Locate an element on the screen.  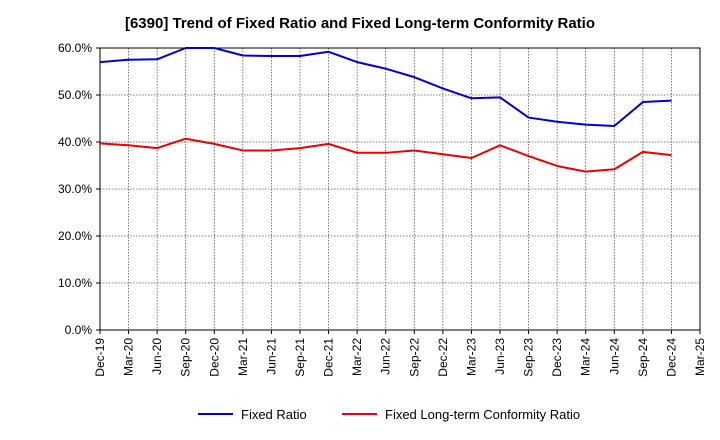
x-tick-label: Sep-21 is located at coordinates (300, 357).